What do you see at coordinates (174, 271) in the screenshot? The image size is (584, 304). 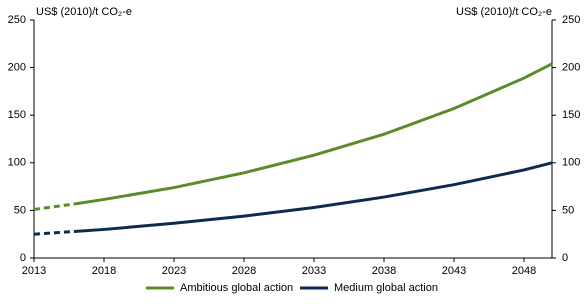 I see `x-tick-label: 2023` at bounding box center [174, 271].